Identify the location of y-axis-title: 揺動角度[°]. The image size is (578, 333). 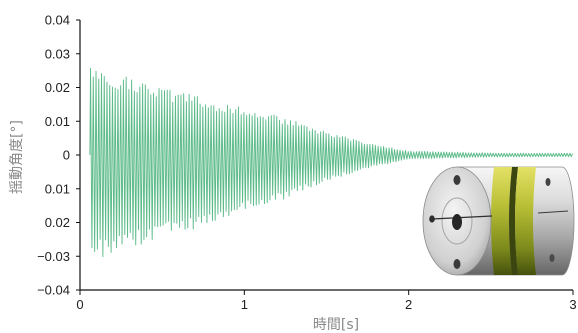
(17, 157).